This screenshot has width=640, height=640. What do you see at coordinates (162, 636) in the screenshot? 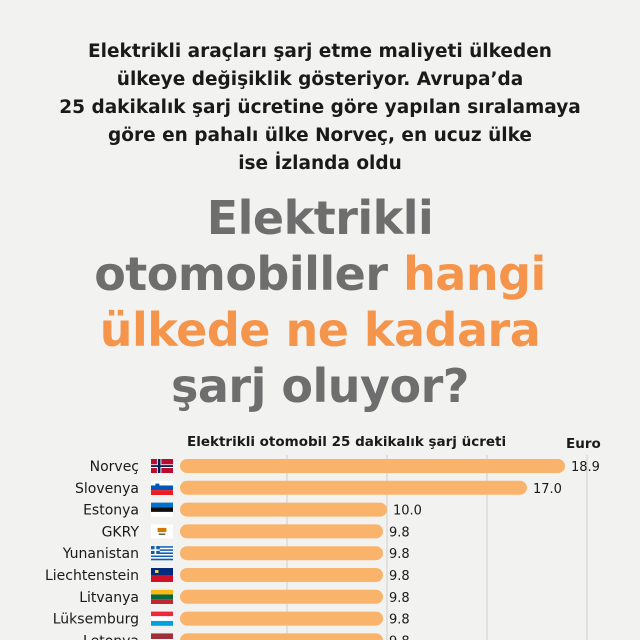
I see `latvia-flag-icon` at bounding box center [162, 636].